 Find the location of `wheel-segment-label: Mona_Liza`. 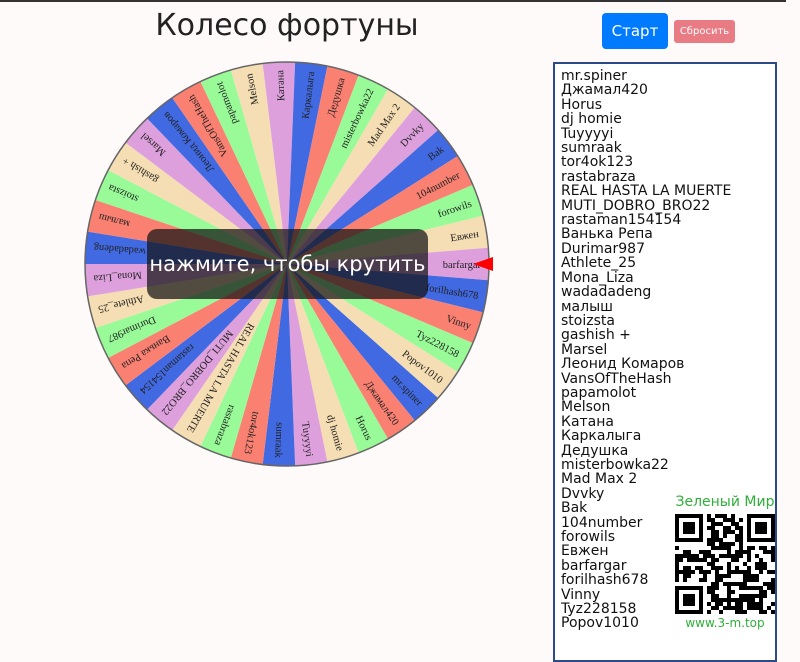

wheel-segment-label: Mona_Liza is located at coordinates (117, 276).